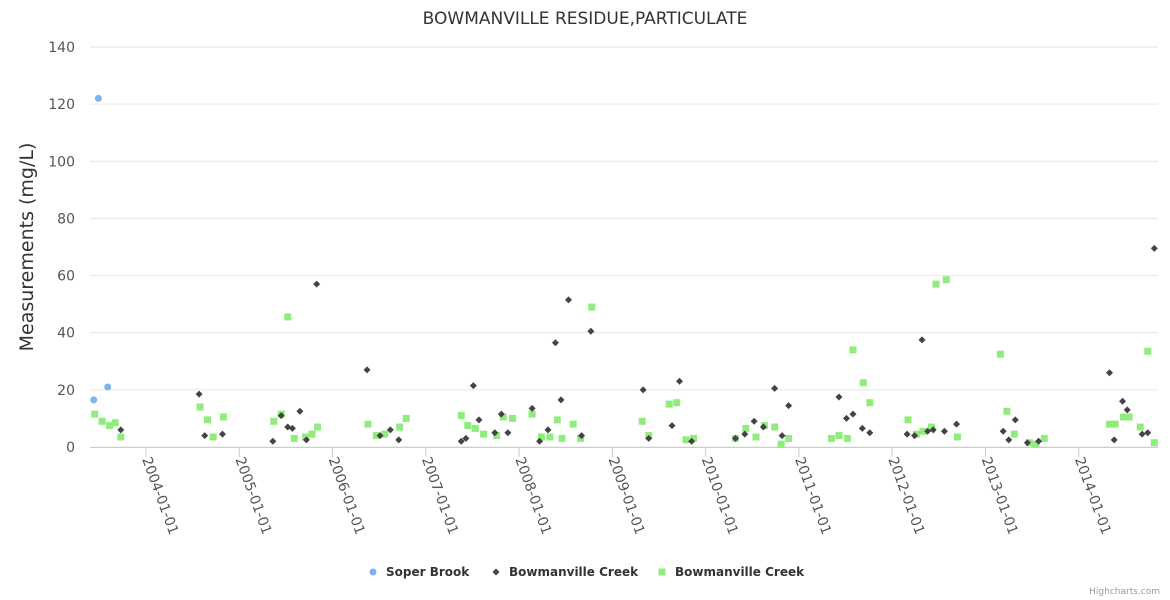 The image size is (1170, 600). I want to click on legend-item: Bowmanville Creek, so click(566, 572).